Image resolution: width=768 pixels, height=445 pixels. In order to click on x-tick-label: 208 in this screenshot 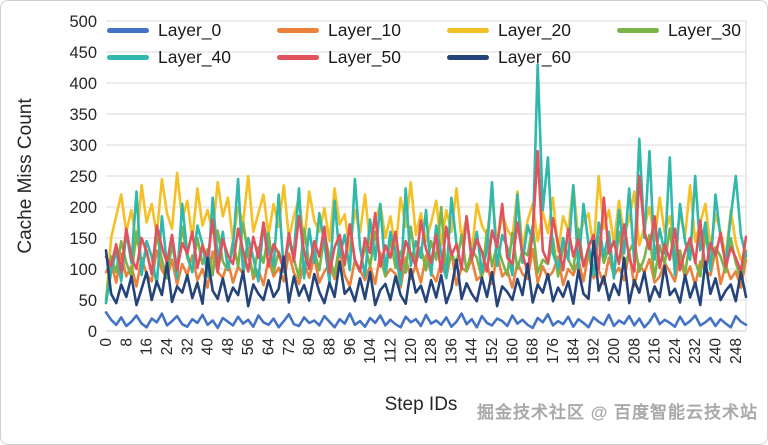, I will do `click(634, 351)`.